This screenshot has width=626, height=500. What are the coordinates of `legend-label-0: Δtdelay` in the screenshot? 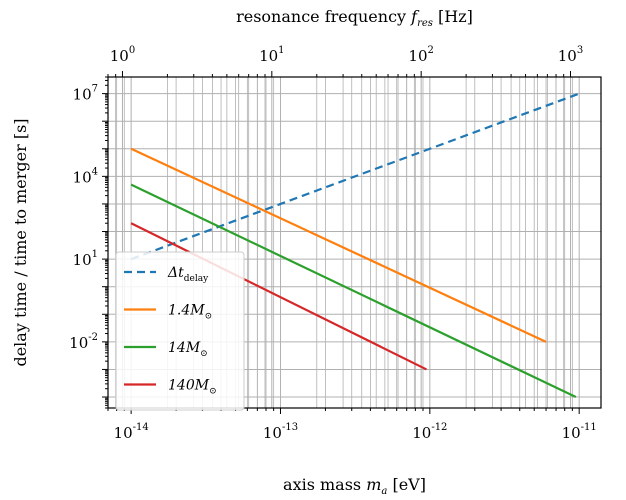 It's located at (188, 274).